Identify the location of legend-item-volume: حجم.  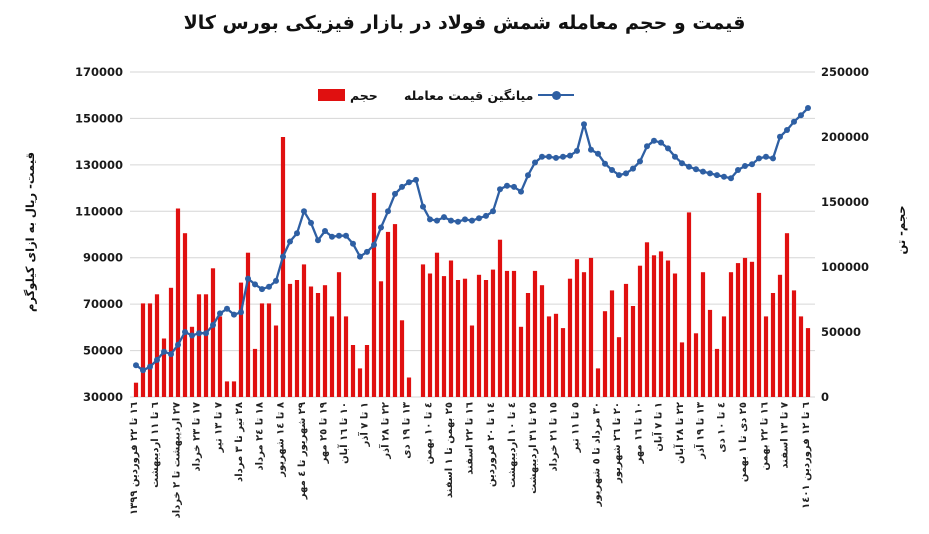
(348, 95).